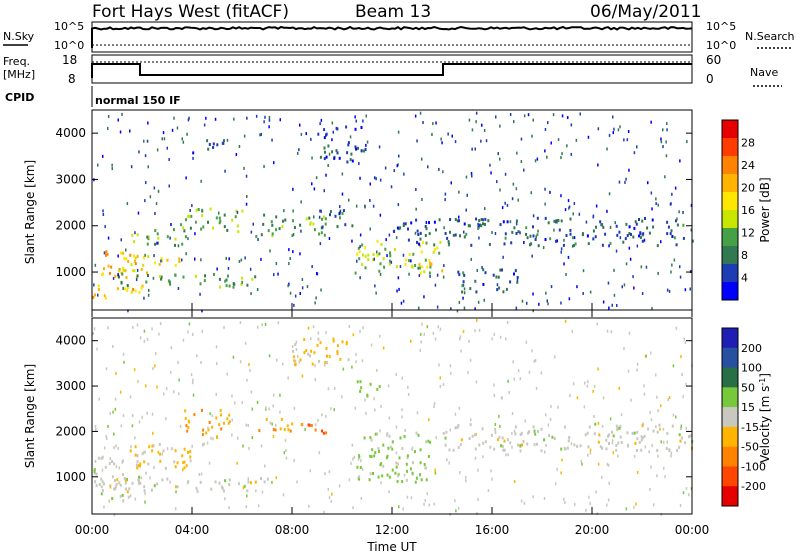 The width and height of the screenshot is (800, 554). What do you see at coordinates (70, 179) in the screenshot?
I see `y-tick-label: 3000` at bounding box center [70, 179].